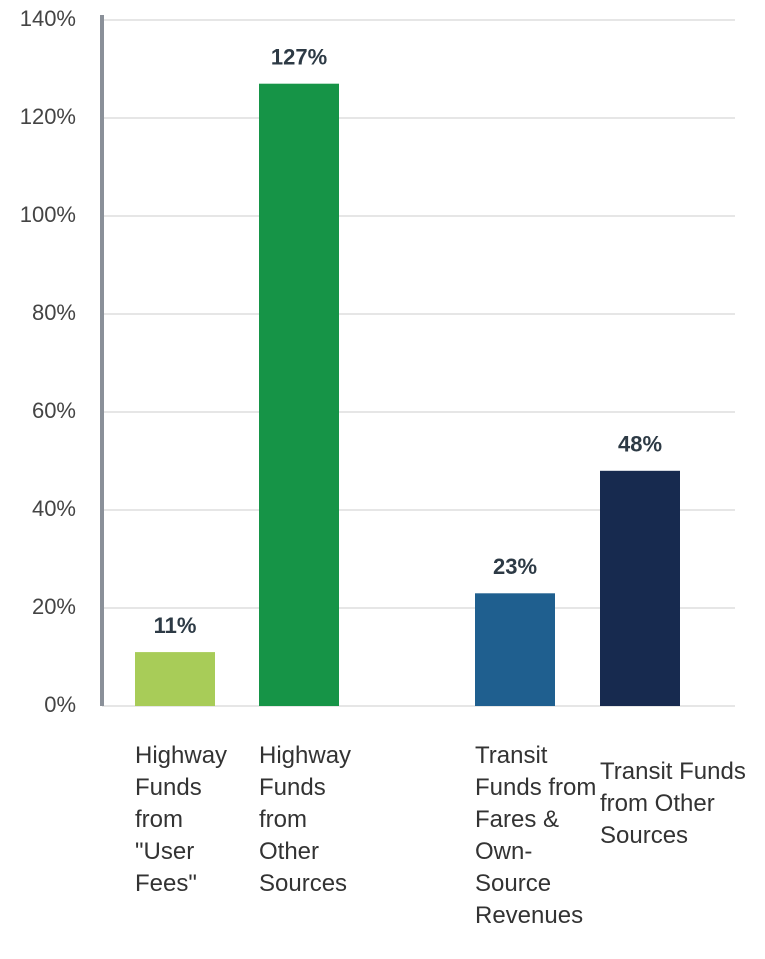 This screenshot has height=959, width=765. Describe the element at coordinates (673, 803) in the screenshot. I see `x-tick-label: Transit Funds from Other Sources` at that location.